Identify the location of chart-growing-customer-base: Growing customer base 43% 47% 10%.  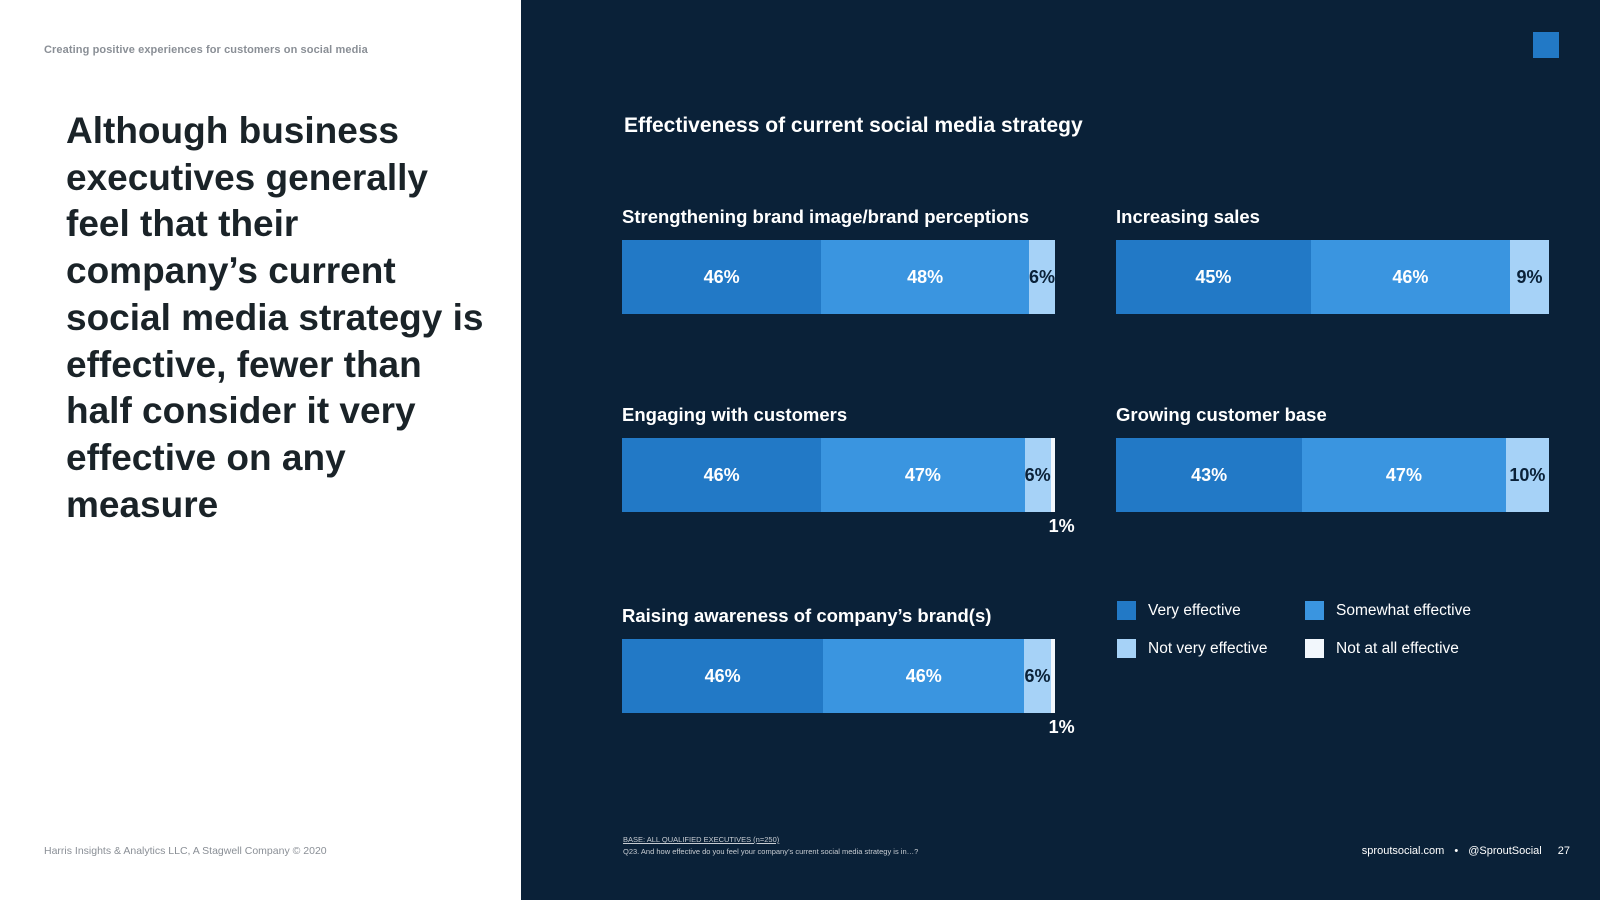
(1332, 474).